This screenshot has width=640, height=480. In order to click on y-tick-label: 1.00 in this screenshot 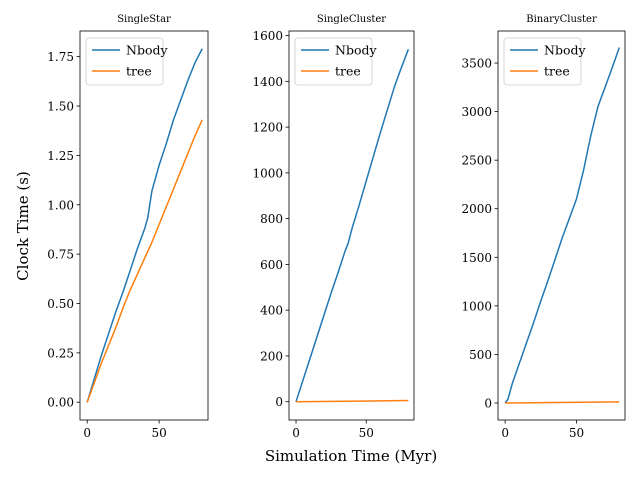, I will do `click(60, 205)`.